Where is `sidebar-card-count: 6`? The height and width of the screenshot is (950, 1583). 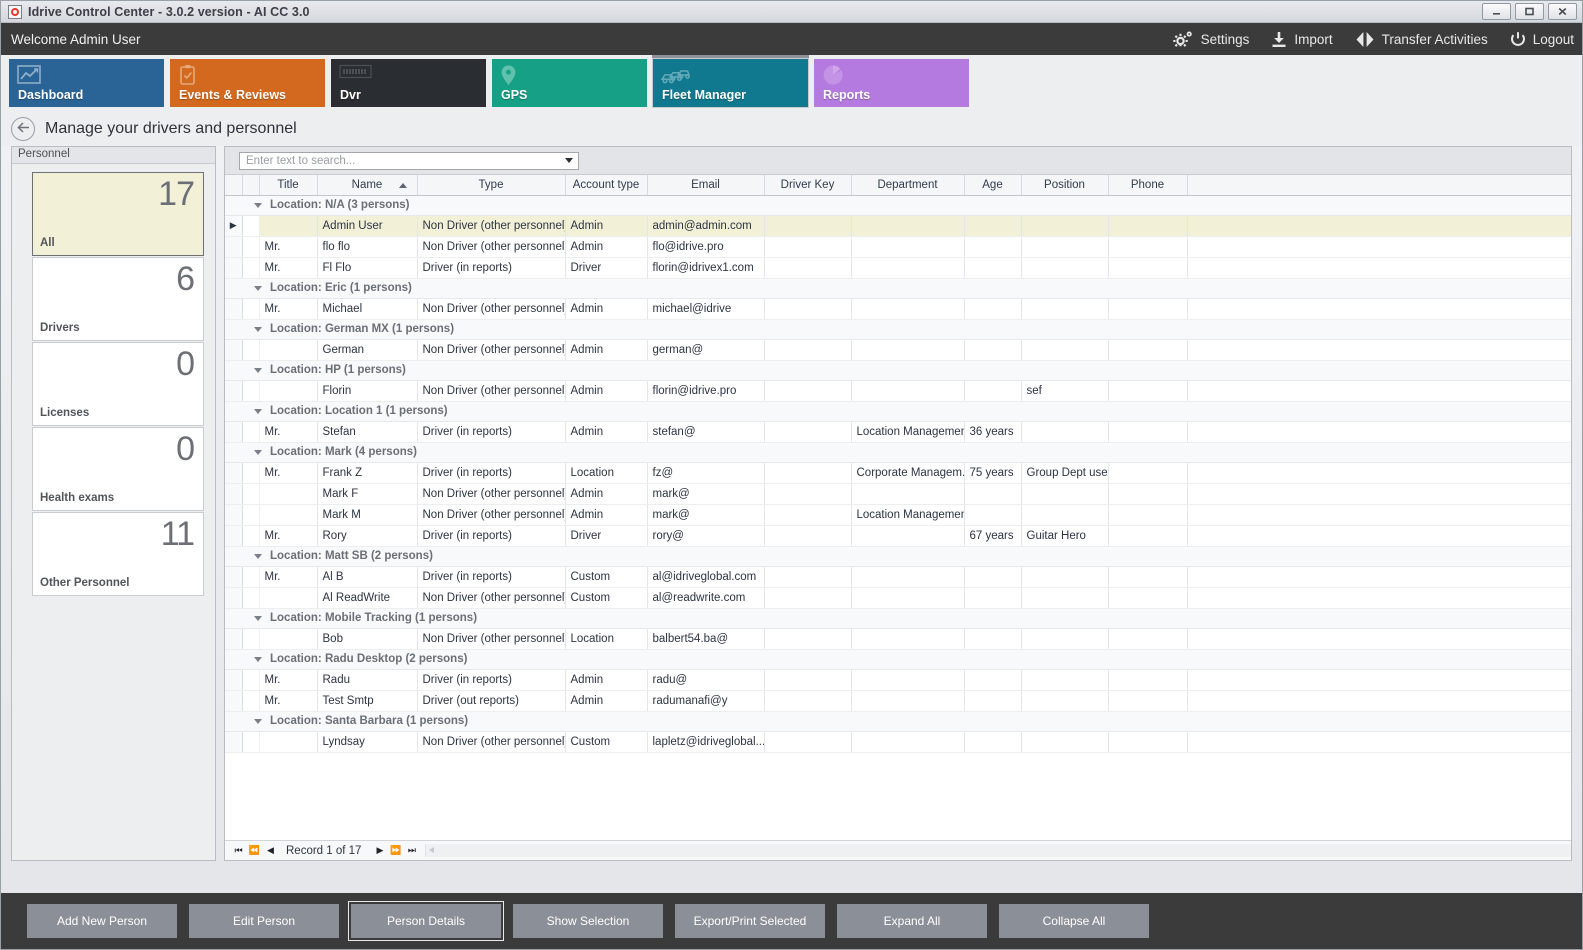 sidebar-card-count: 6 is located at coordinates (185, 279).